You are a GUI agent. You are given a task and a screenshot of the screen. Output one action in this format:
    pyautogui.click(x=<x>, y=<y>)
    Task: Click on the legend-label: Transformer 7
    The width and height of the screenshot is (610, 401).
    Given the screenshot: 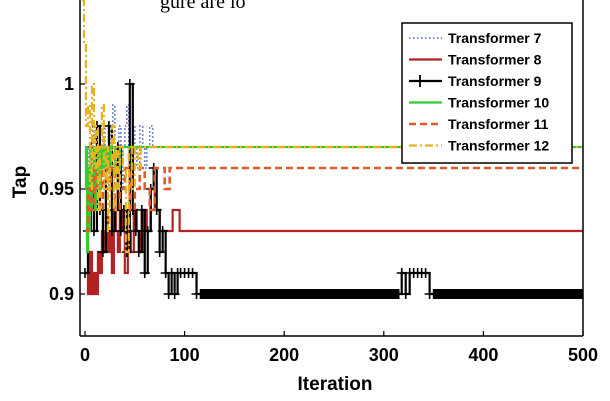 What is the action you would take?
    pyautogui.click(x=495, y=38)
    